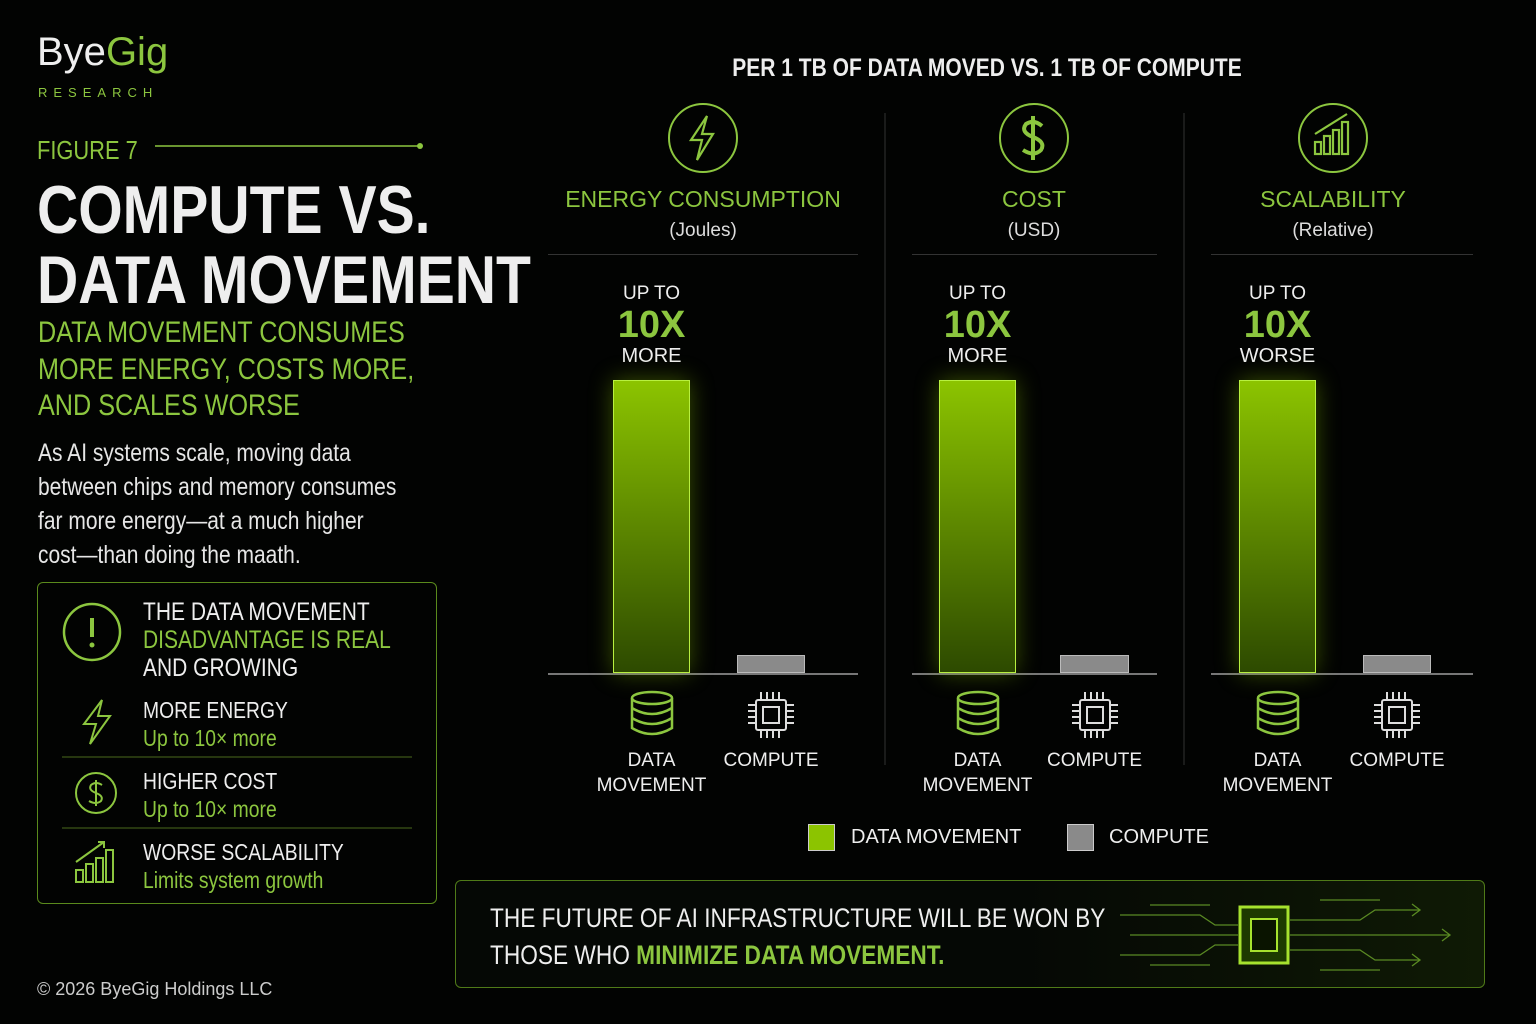  What do you see at coordinates (221, 332) in the screenshot?
I see `subtitle-line: DATA MOVEMENT CONSUMES` at bounding box center [221, 332].